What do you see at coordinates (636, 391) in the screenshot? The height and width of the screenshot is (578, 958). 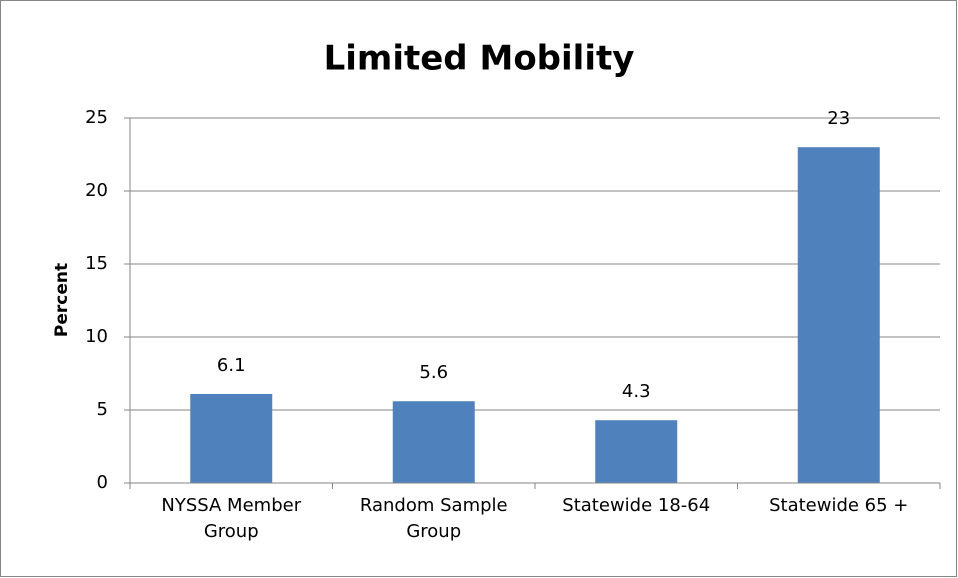 I see `data-label: 4.3` at bounding box center [636, 391].